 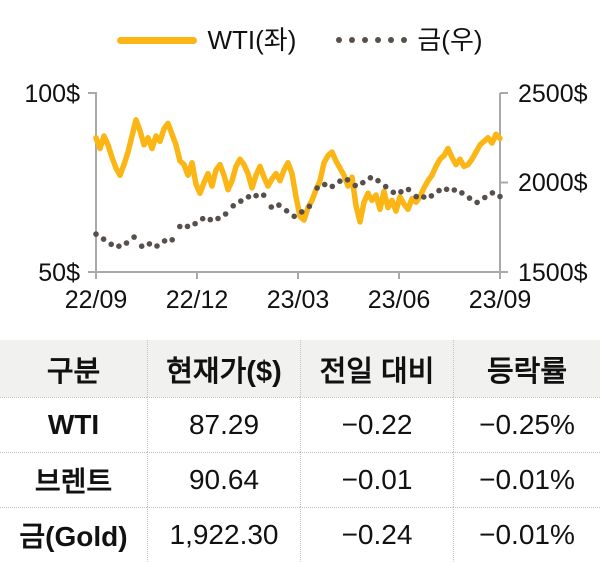 I want to click on x-axis-label: 22/09, so click(x=96, y=300).